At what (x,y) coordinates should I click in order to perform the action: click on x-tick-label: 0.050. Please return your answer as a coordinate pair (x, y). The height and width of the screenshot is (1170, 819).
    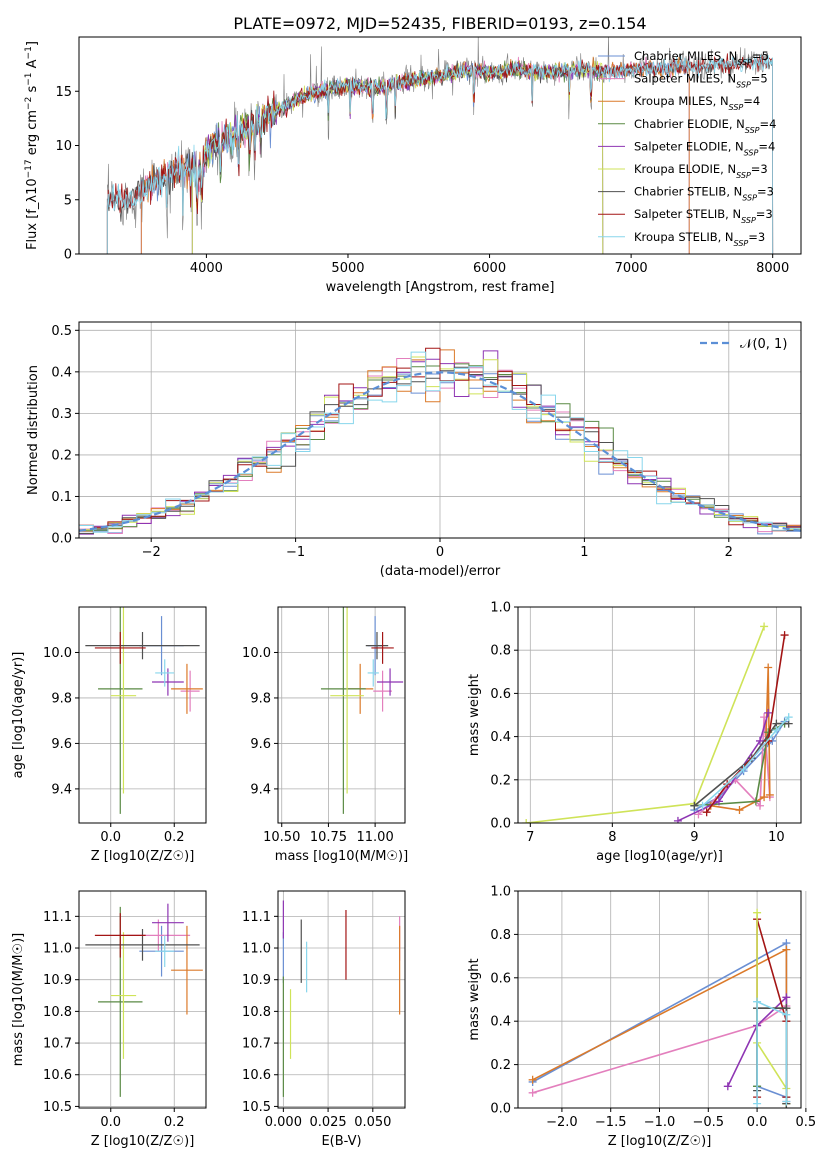
    Looking at the image, I should click on (372, 1122).